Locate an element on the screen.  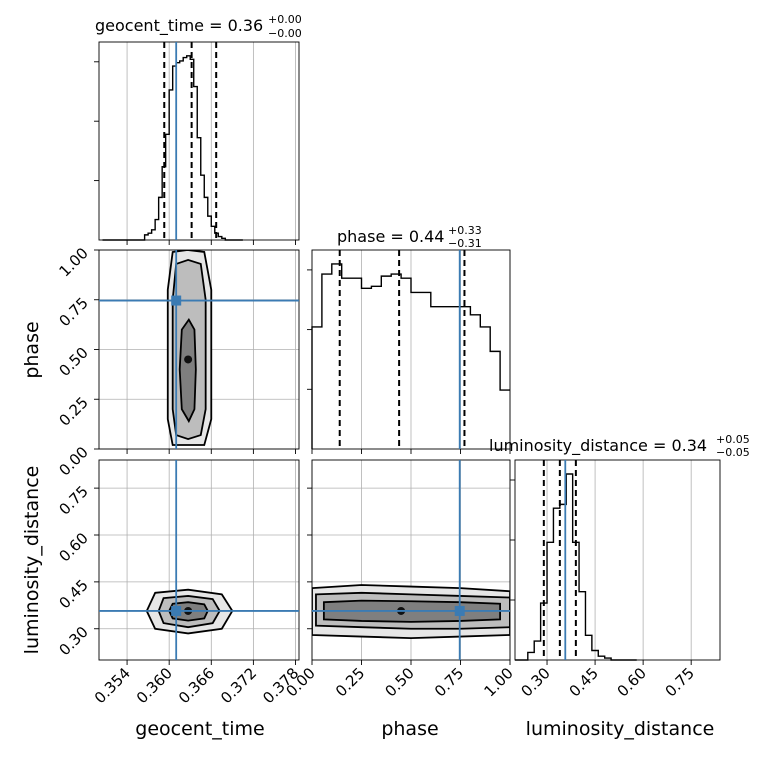
title-geocent-time: geocent_time = 0.36 +0.00 −0.00 is located at coordinates (198, 26).